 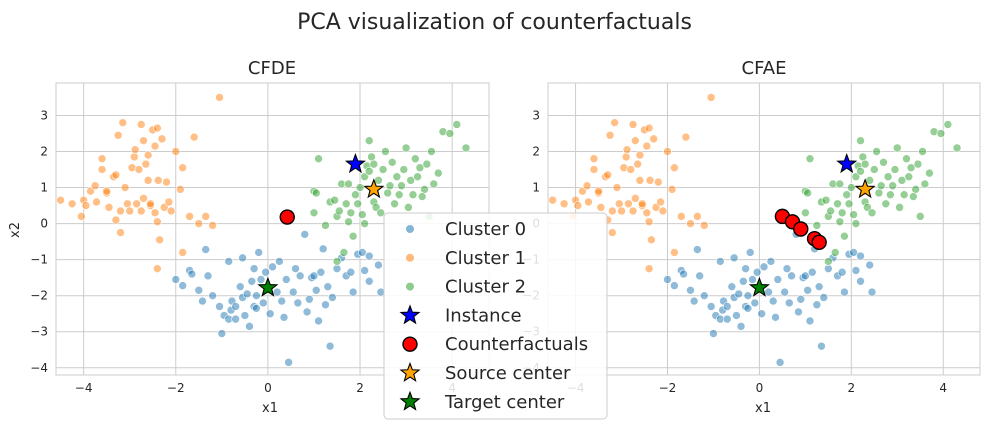 I want to click on cfde-y-tick-label: 2, so click(x=44, y=151).